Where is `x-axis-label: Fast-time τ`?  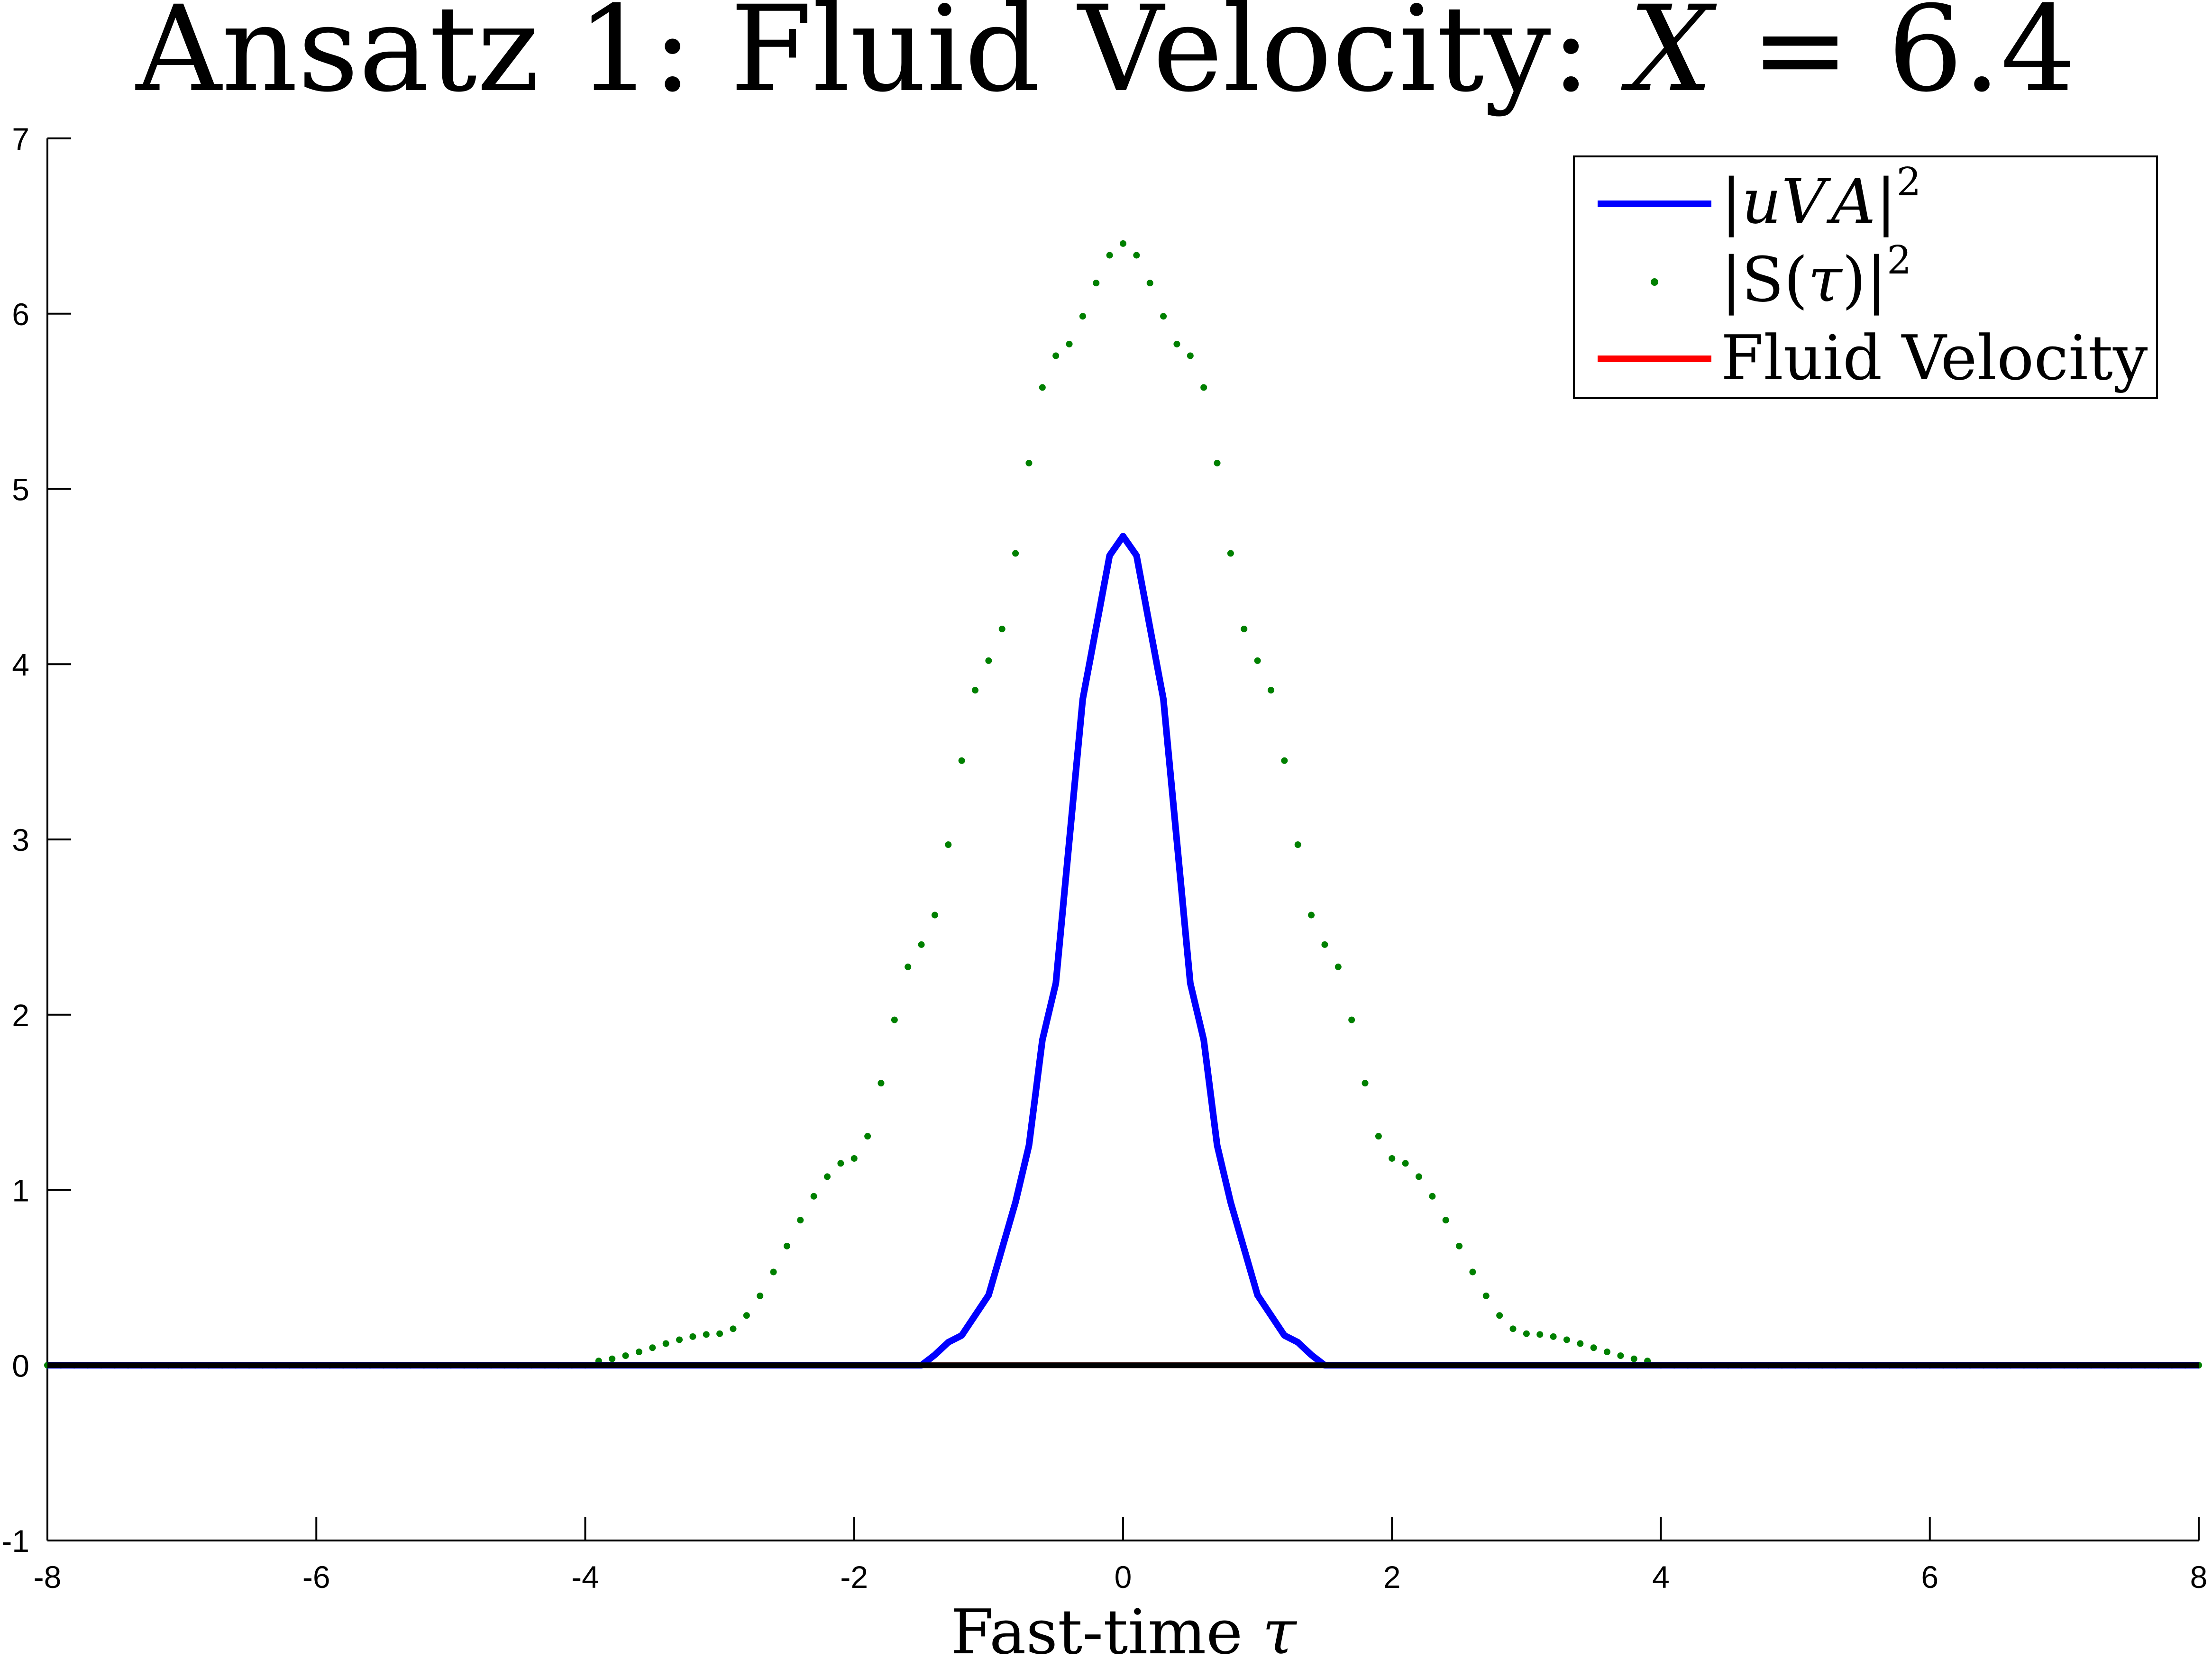 x-axis-label: Fast-time τ is located at coordinates (1124, 1627).